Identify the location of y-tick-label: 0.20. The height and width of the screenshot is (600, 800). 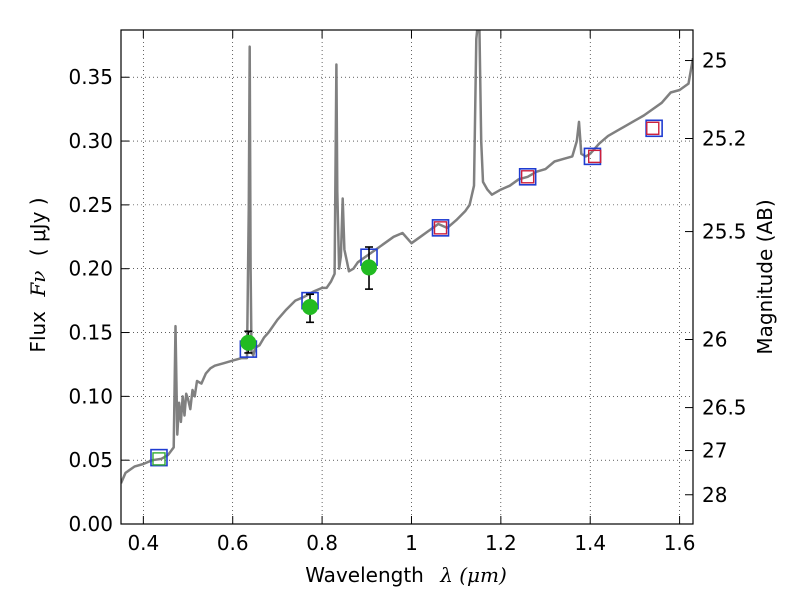
(90, 269).